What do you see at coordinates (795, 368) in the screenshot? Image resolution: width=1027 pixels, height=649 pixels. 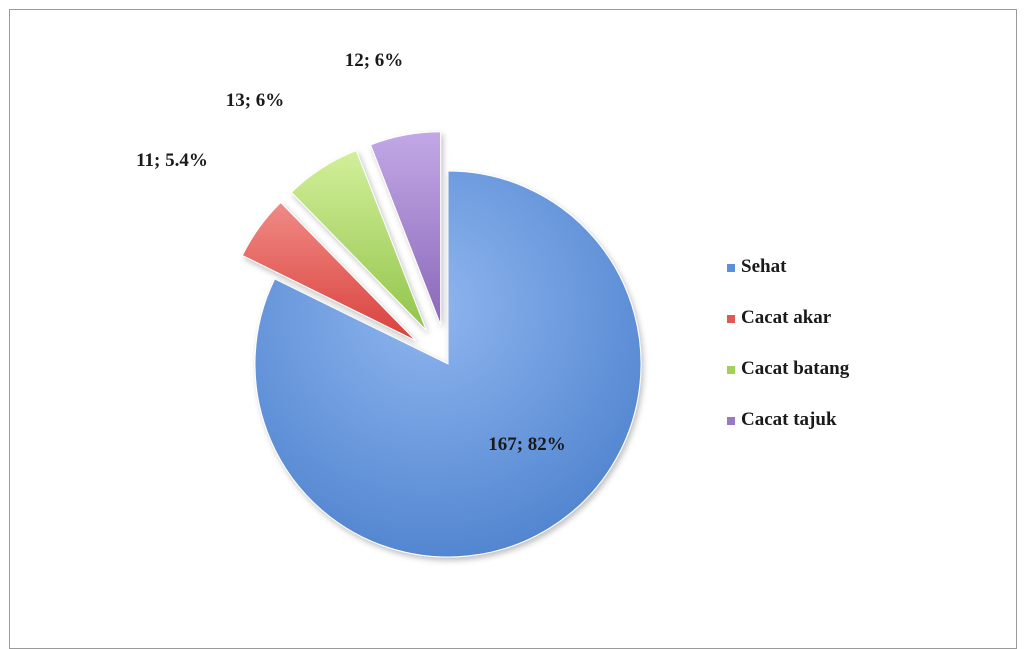 I see `legend-label-cacat-batang: Cacat batang` at bounding box center [795, 368].